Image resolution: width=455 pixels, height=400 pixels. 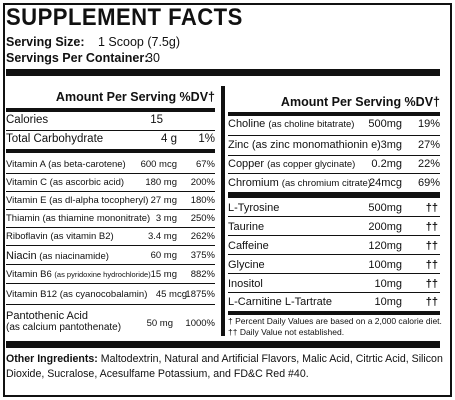 I want to click on servings-per-container-row: Servings Per Container: 30, so click(x=83, y=58).